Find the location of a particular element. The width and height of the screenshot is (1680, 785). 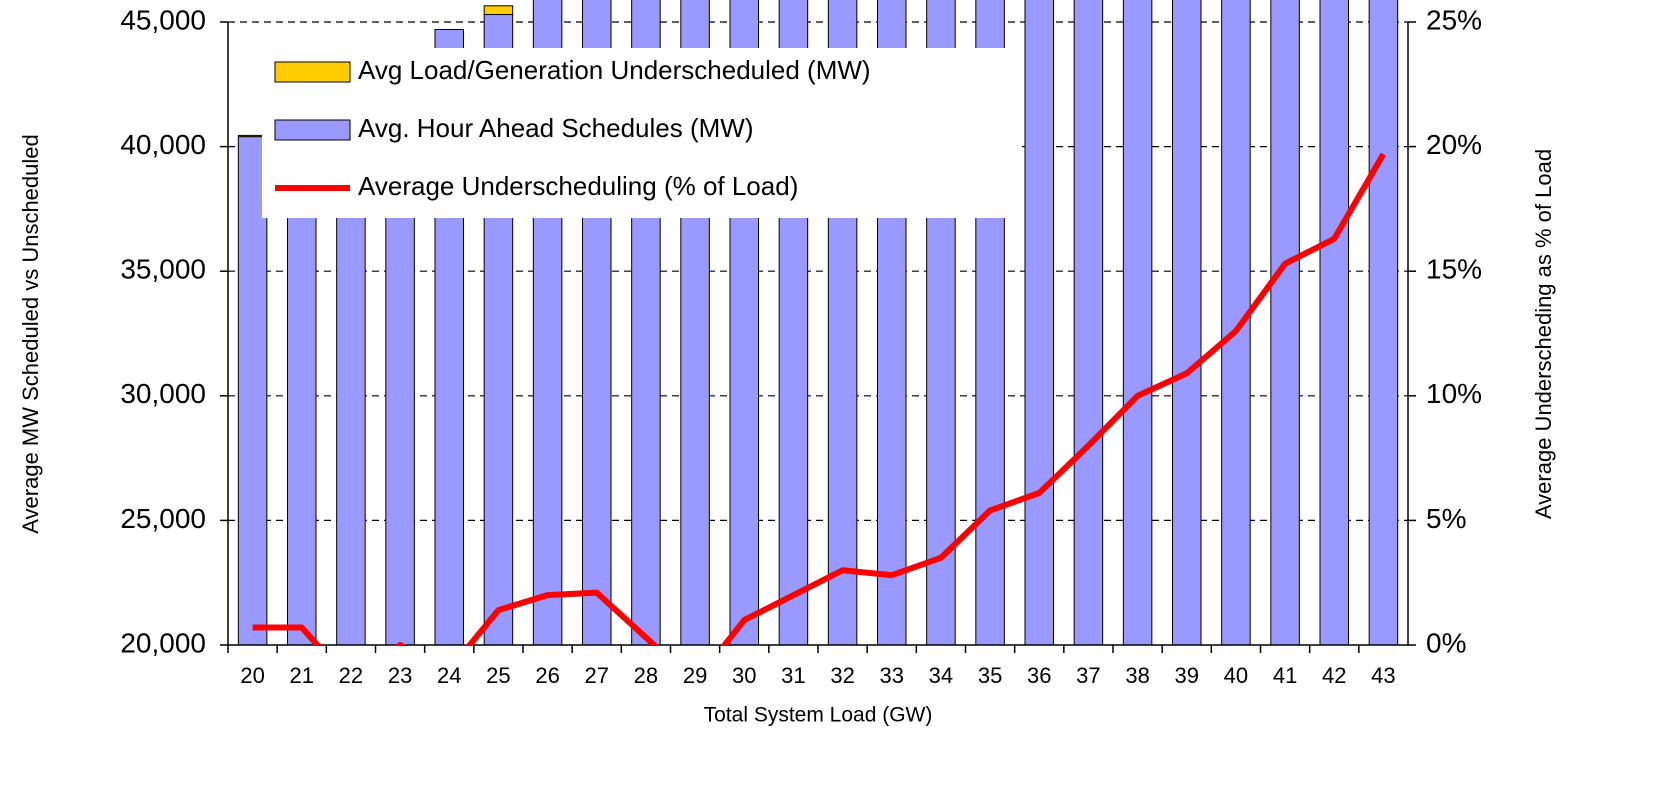

x-tick-label: 36 is located at coordinates (1039, 675).